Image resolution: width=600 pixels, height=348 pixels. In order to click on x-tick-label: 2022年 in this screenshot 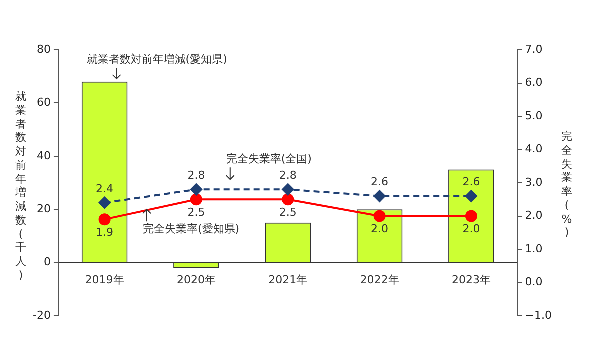, I will do `click(380, 279)`.